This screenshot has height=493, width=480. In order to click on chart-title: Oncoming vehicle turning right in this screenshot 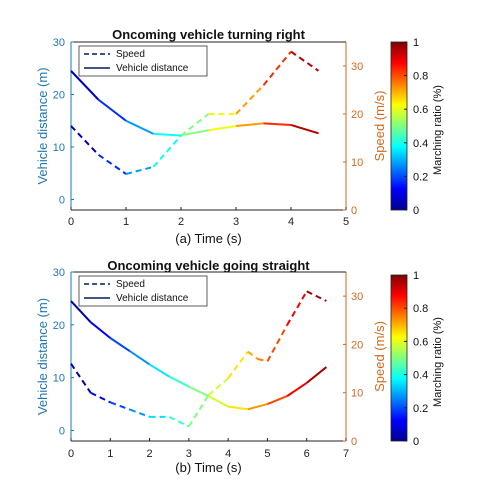, I will do `click(209, 34)`.